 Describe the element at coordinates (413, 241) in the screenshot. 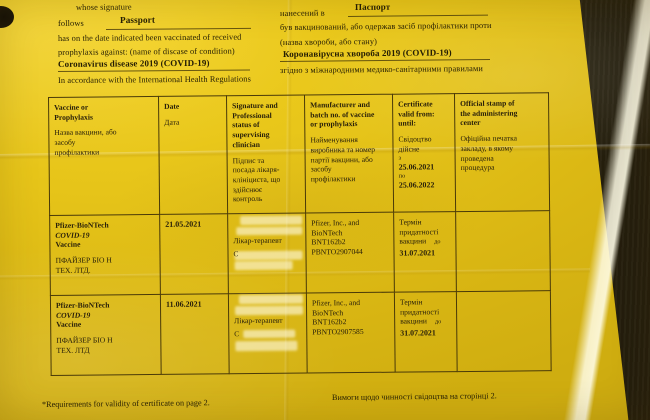

I see `dose1-valid-3: вакцини` at that location.